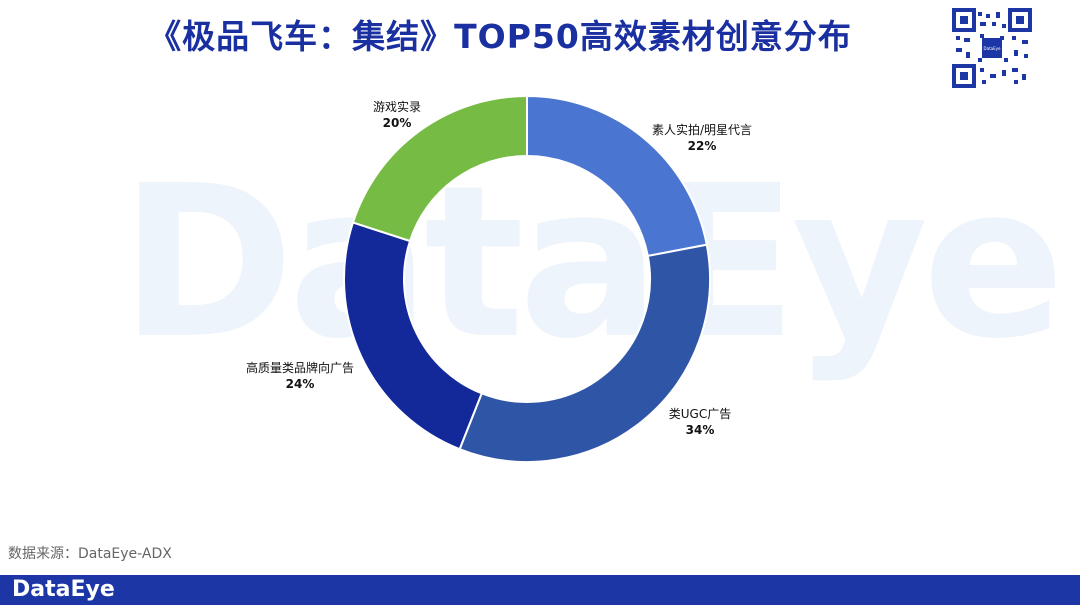  I want to click on slice-label: 素人实拍/明星代言, so click(702, 129).